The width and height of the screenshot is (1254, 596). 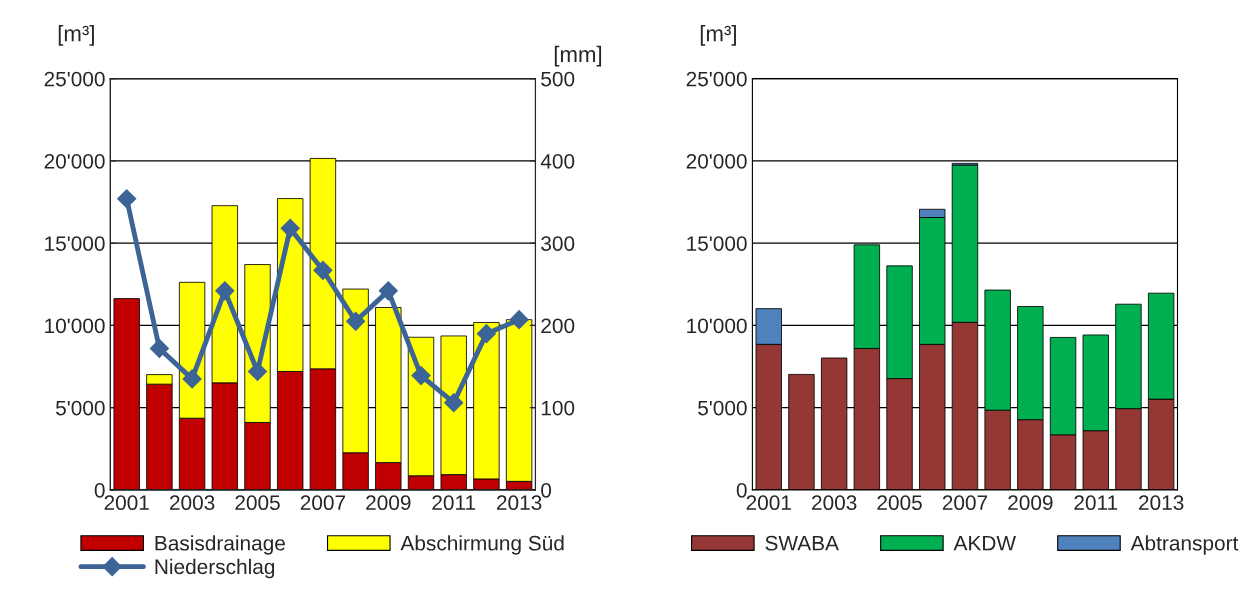 I want to click on y2-tick-label: 400, so click(x=557, y=161).